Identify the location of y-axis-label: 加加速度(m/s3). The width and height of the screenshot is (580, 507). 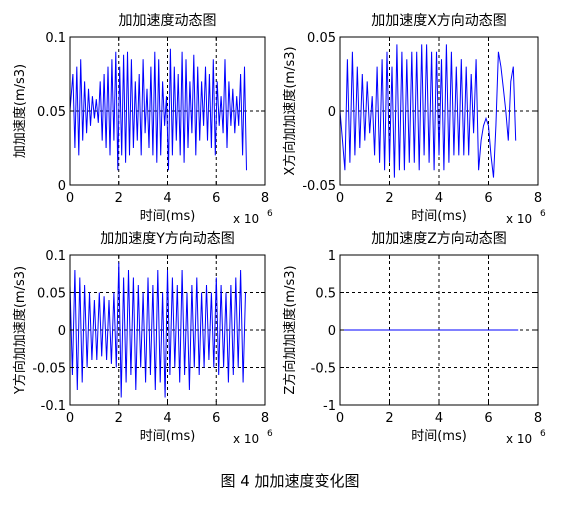
(20, 111).